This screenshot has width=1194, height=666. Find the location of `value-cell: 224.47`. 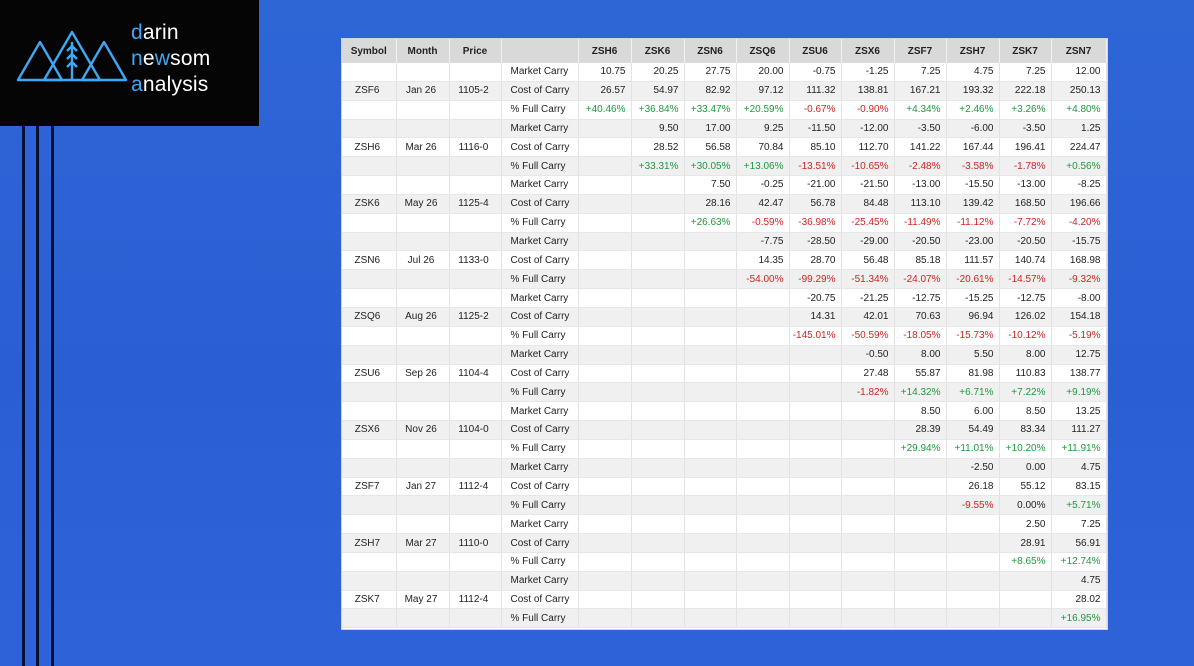

value-cell: 224.47 is located at coordinates (1079, 147).